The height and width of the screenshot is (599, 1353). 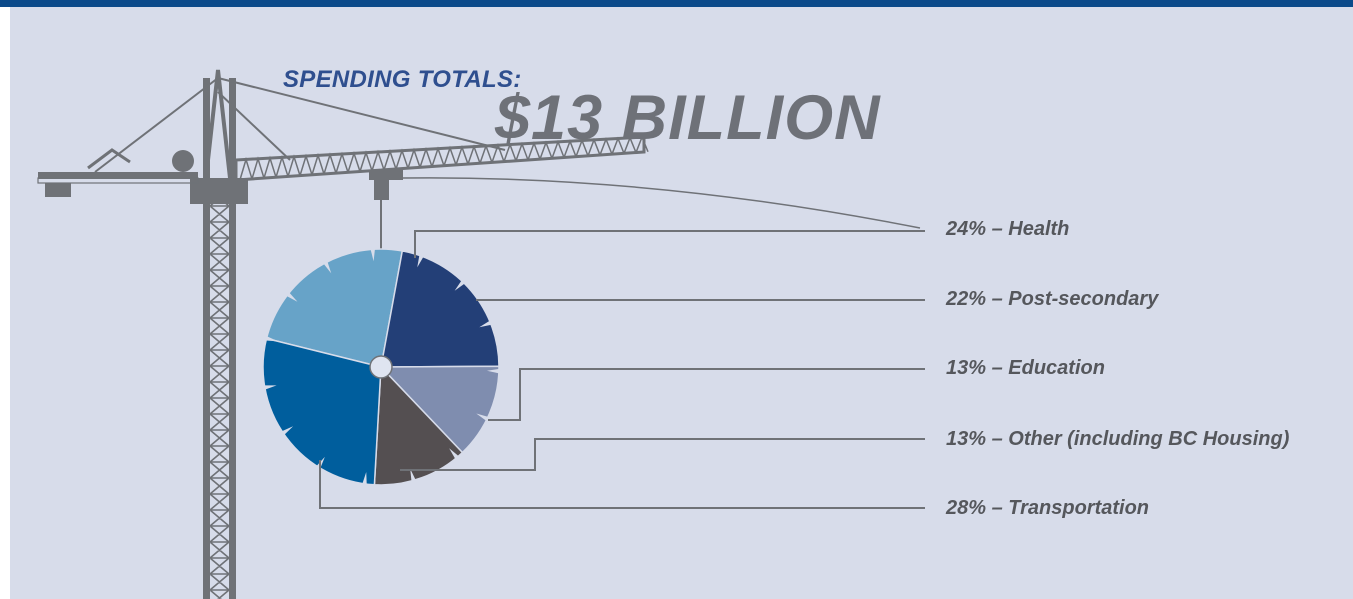 What do you see at coordinates (300, 125) in the screenshot?
I see `crane-pendants` at bounding box center [300, 125].